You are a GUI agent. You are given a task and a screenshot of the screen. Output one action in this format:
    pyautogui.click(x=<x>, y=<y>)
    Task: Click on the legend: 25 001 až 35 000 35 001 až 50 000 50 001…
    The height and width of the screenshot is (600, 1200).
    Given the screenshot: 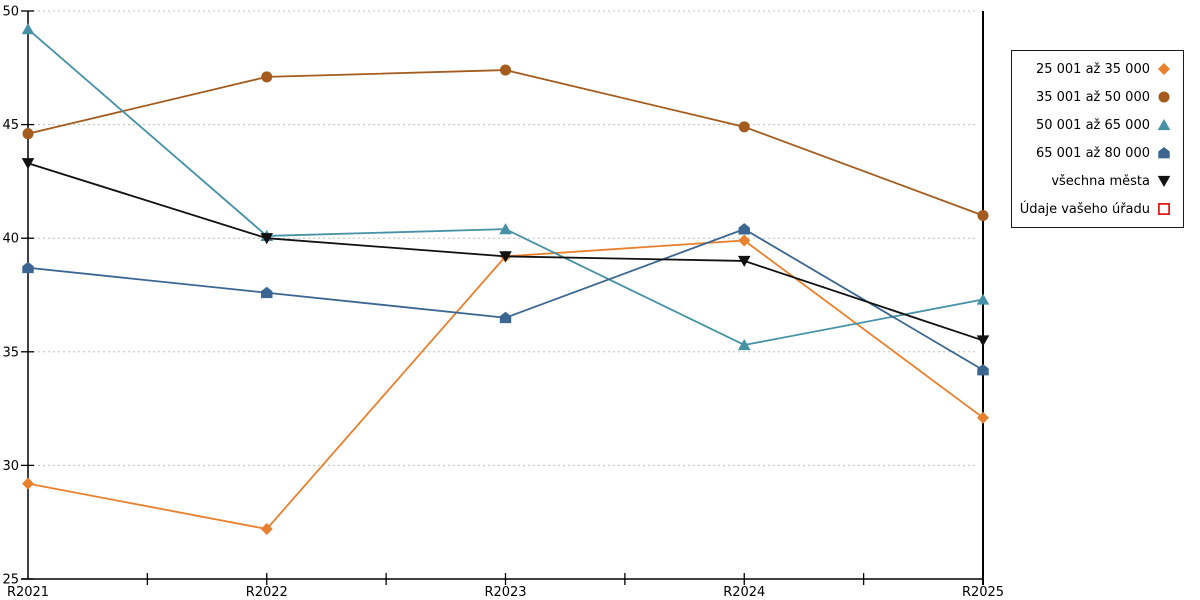 What is the action you would take?
    pyautogui.click(x=1097, y=139)
    